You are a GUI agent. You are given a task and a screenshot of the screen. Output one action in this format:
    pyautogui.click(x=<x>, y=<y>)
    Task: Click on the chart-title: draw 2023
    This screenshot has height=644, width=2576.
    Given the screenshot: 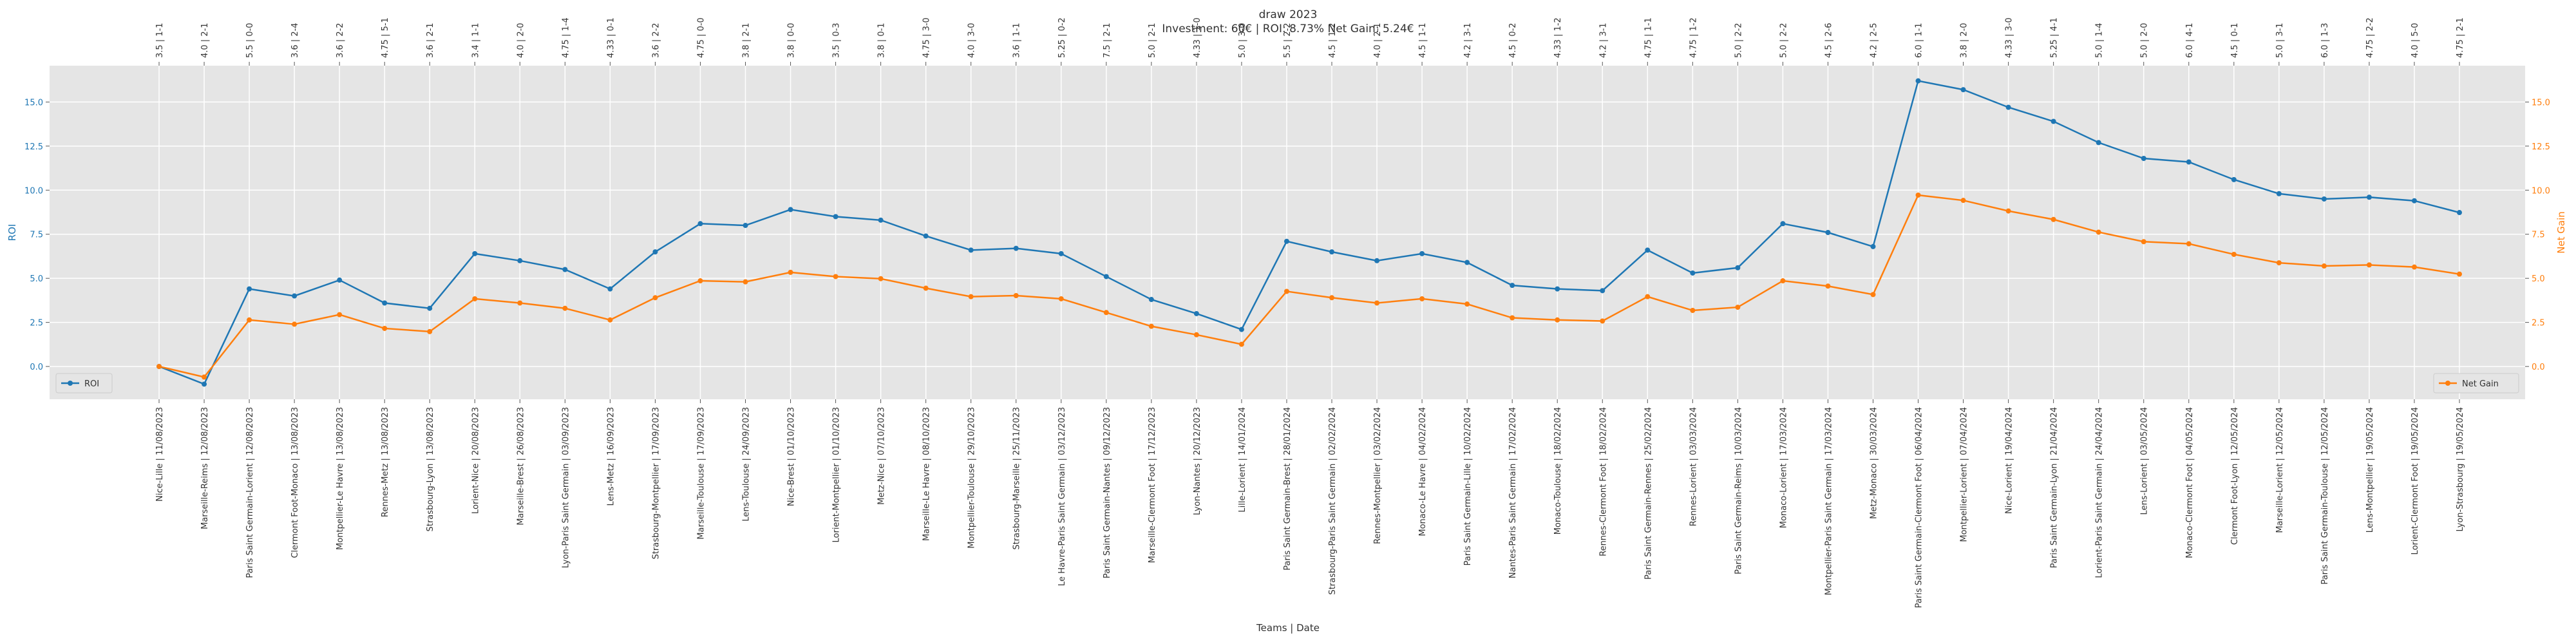 What is the action you would take?
    pyautogui.click(x=1288, y=14)
    